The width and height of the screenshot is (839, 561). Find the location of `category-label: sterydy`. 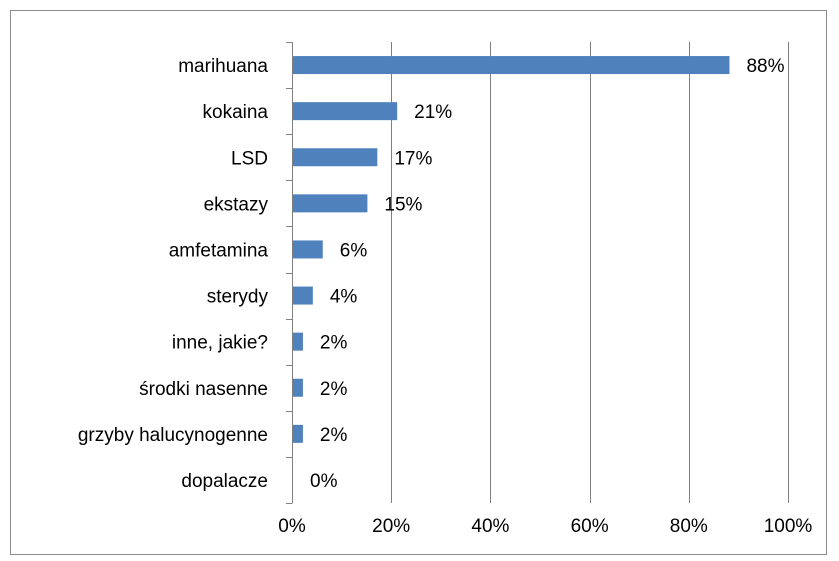

category-label: sterydy is located at coordinates (238, 297).